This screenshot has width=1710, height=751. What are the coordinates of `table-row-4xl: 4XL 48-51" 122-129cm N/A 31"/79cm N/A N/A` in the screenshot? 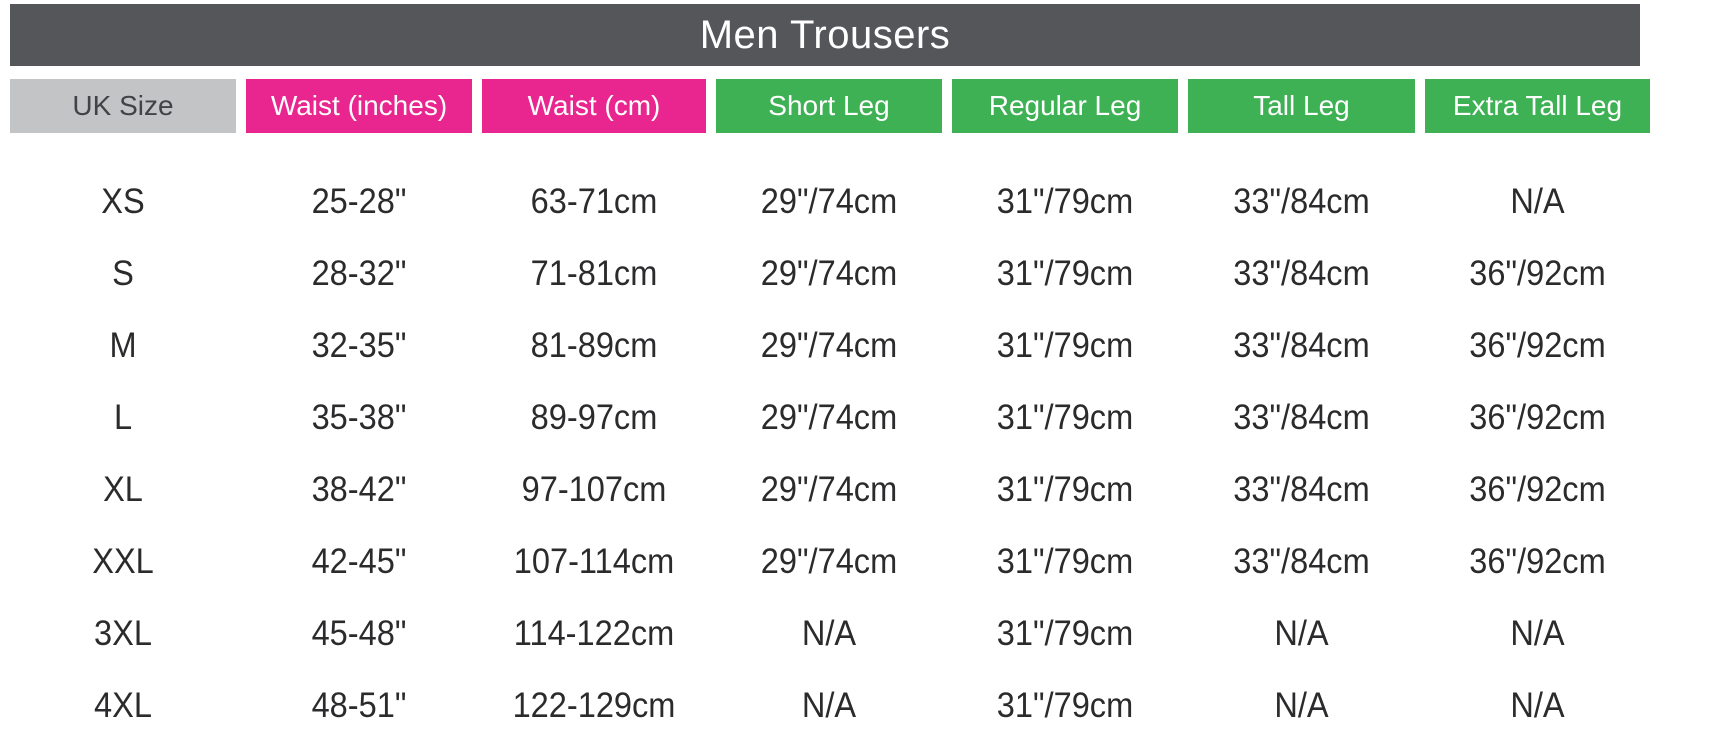 It's located at (830, 706).